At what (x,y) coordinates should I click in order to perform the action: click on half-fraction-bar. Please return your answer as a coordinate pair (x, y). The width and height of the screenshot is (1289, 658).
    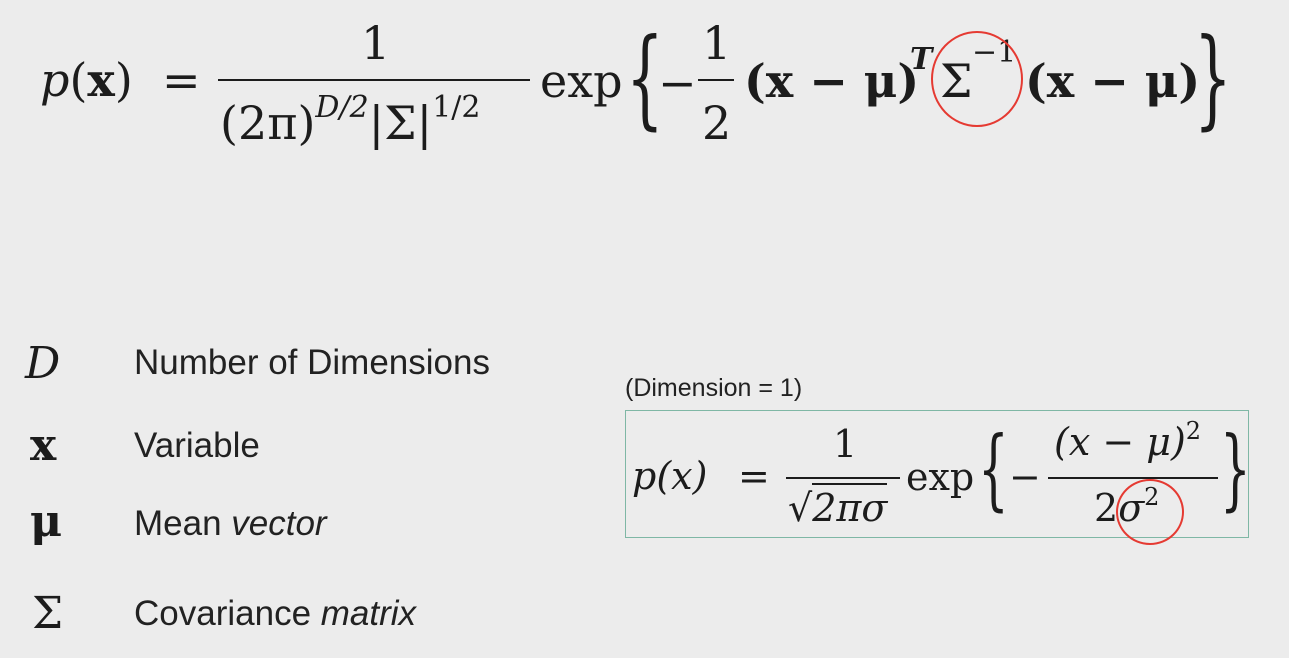
    Looking at the image, I should click on (716, 80).